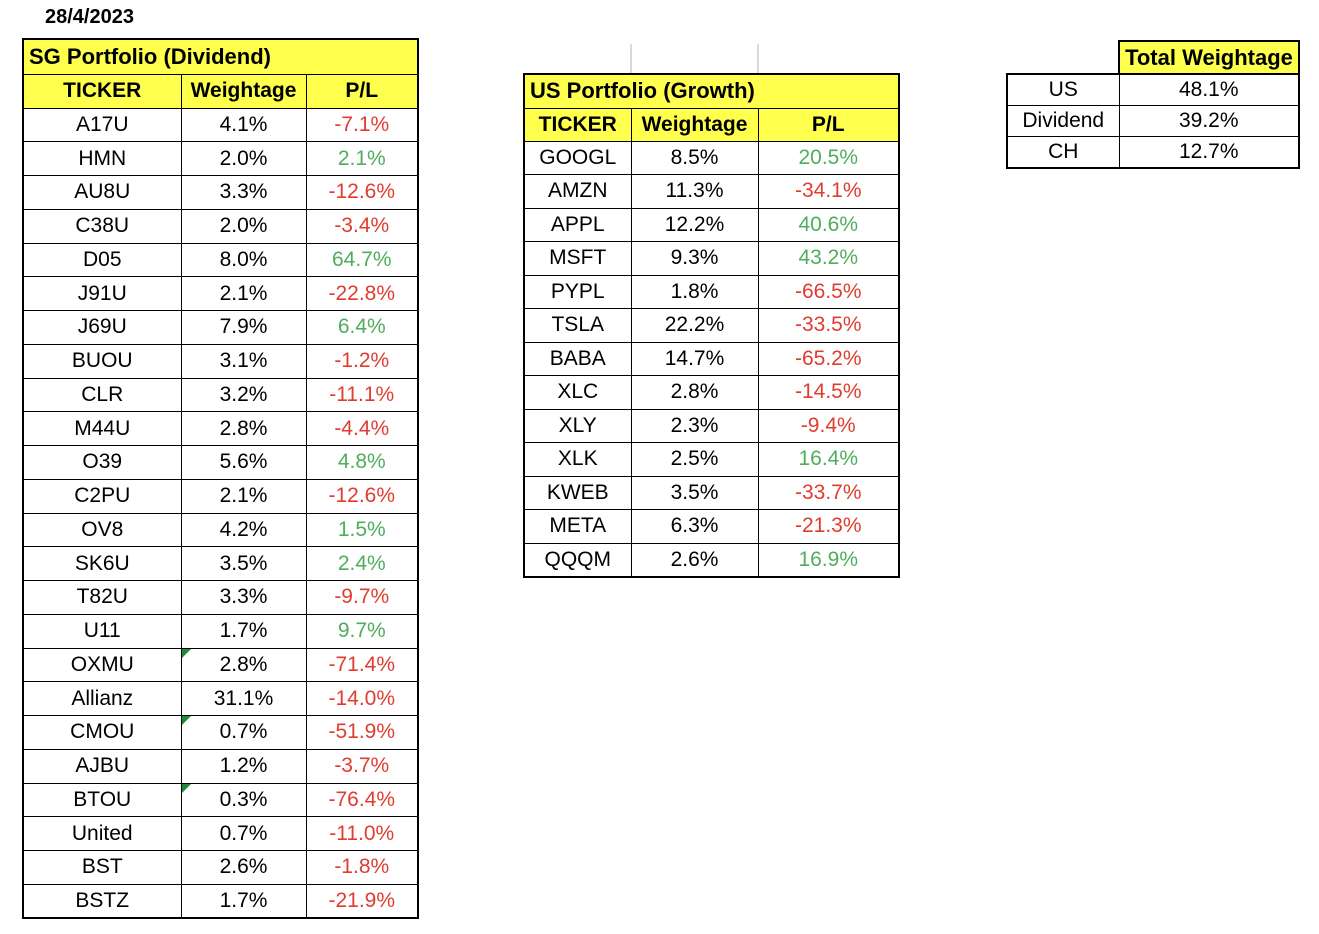 The height and width of the screenshot is (934, 1319). Describe the element at coordinates (243, 260) in the screenshot. I see `weightage-cell: 8.0%` at that location.